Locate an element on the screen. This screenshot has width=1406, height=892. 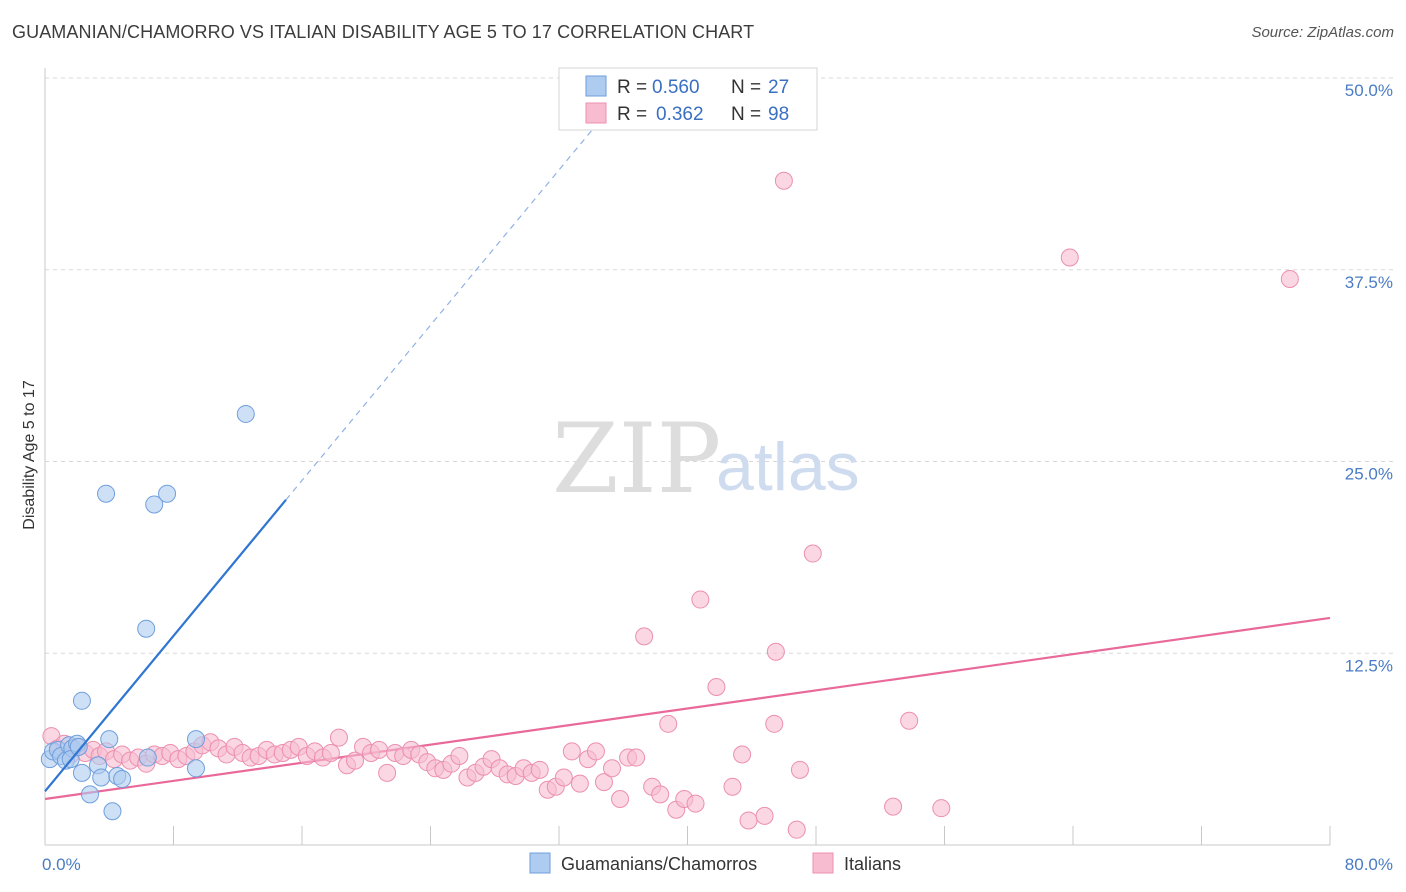
legend-n-value-1: 27 is located at coordinates (778, 87).